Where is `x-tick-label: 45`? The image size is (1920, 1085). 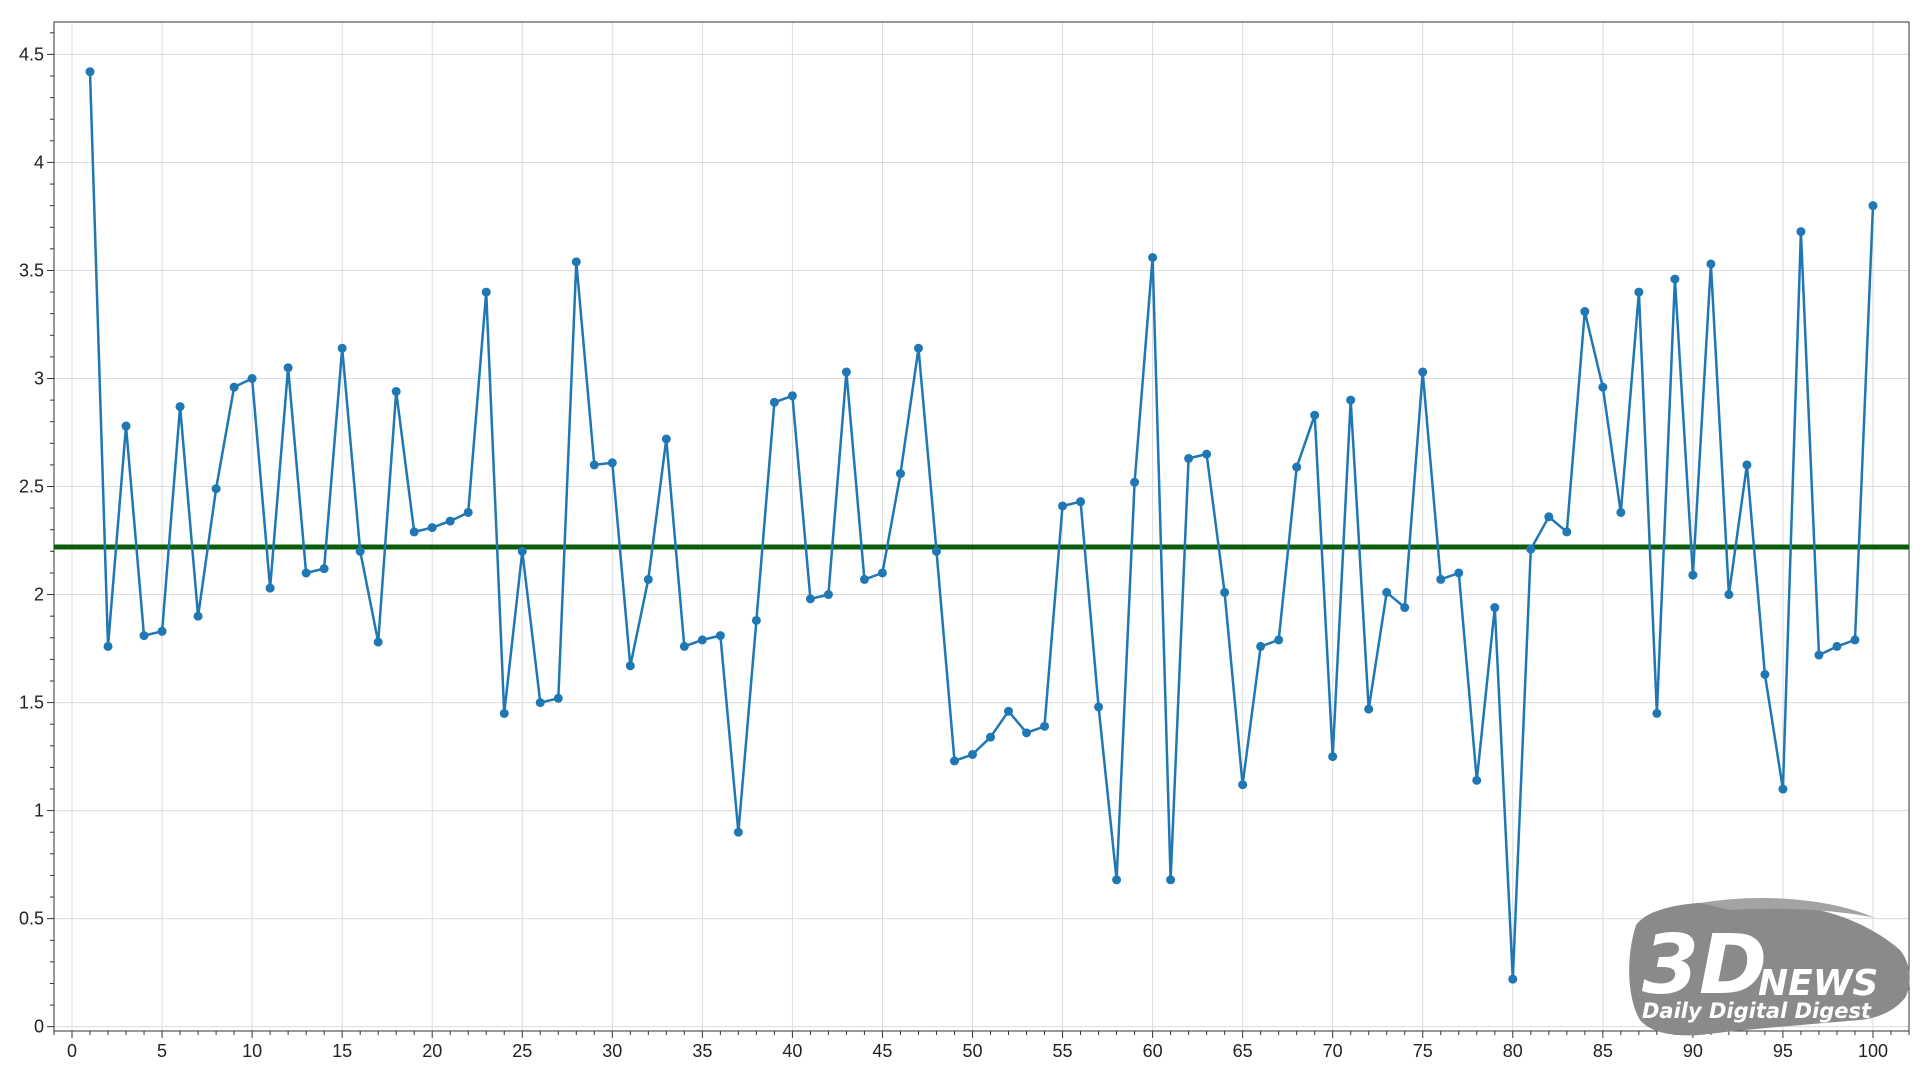
x-tick-label: 45 is located at coordinates (882, 1051).